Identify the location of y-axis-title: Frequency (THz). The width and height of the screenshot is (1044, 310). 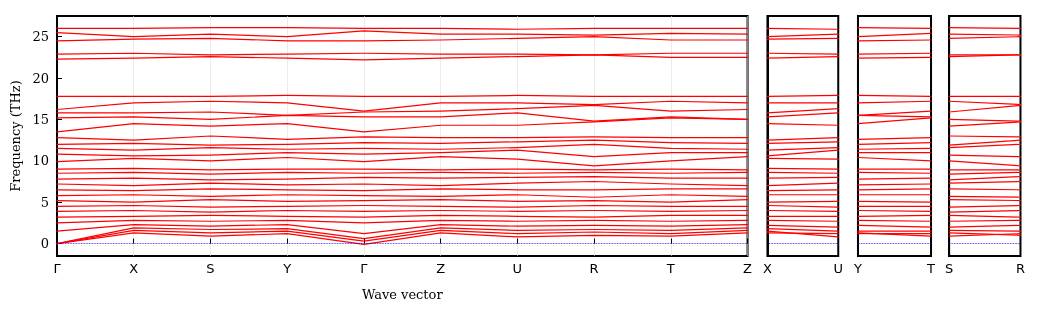
(15, 136).